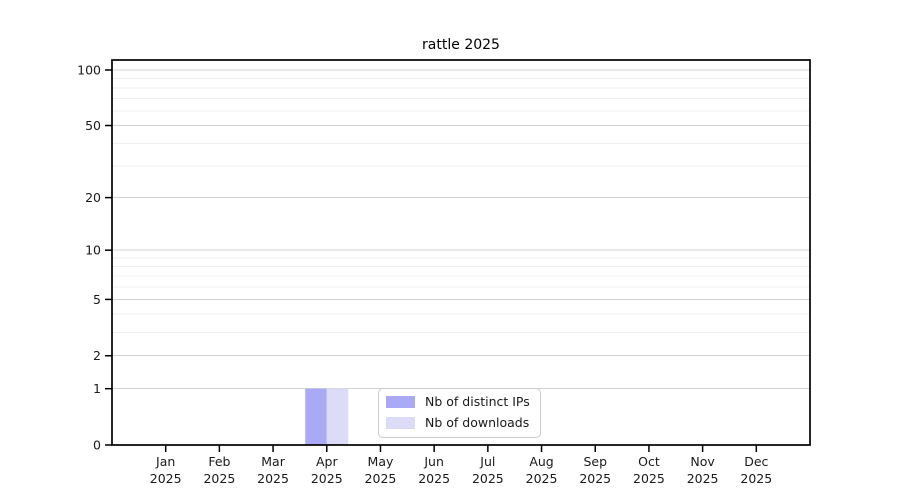 The width and height of the screenshot is (900, 500). I want to click on x-tick-label-month: Dec, so click(756, 461).